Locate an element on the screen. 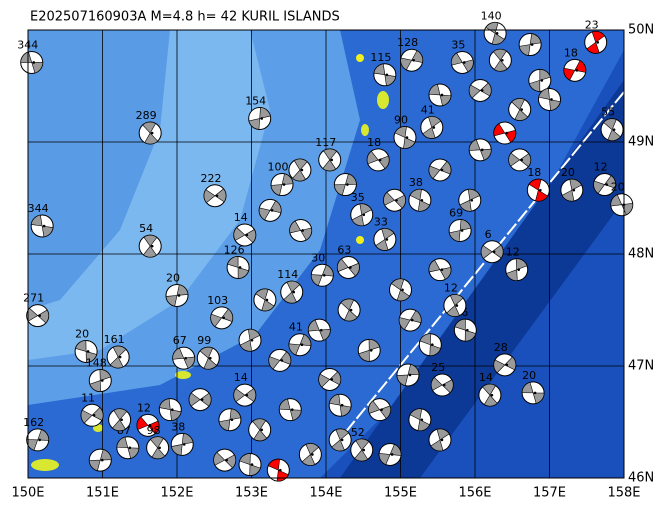  x-tick-label: 154E is located at coordinates (325, 493).